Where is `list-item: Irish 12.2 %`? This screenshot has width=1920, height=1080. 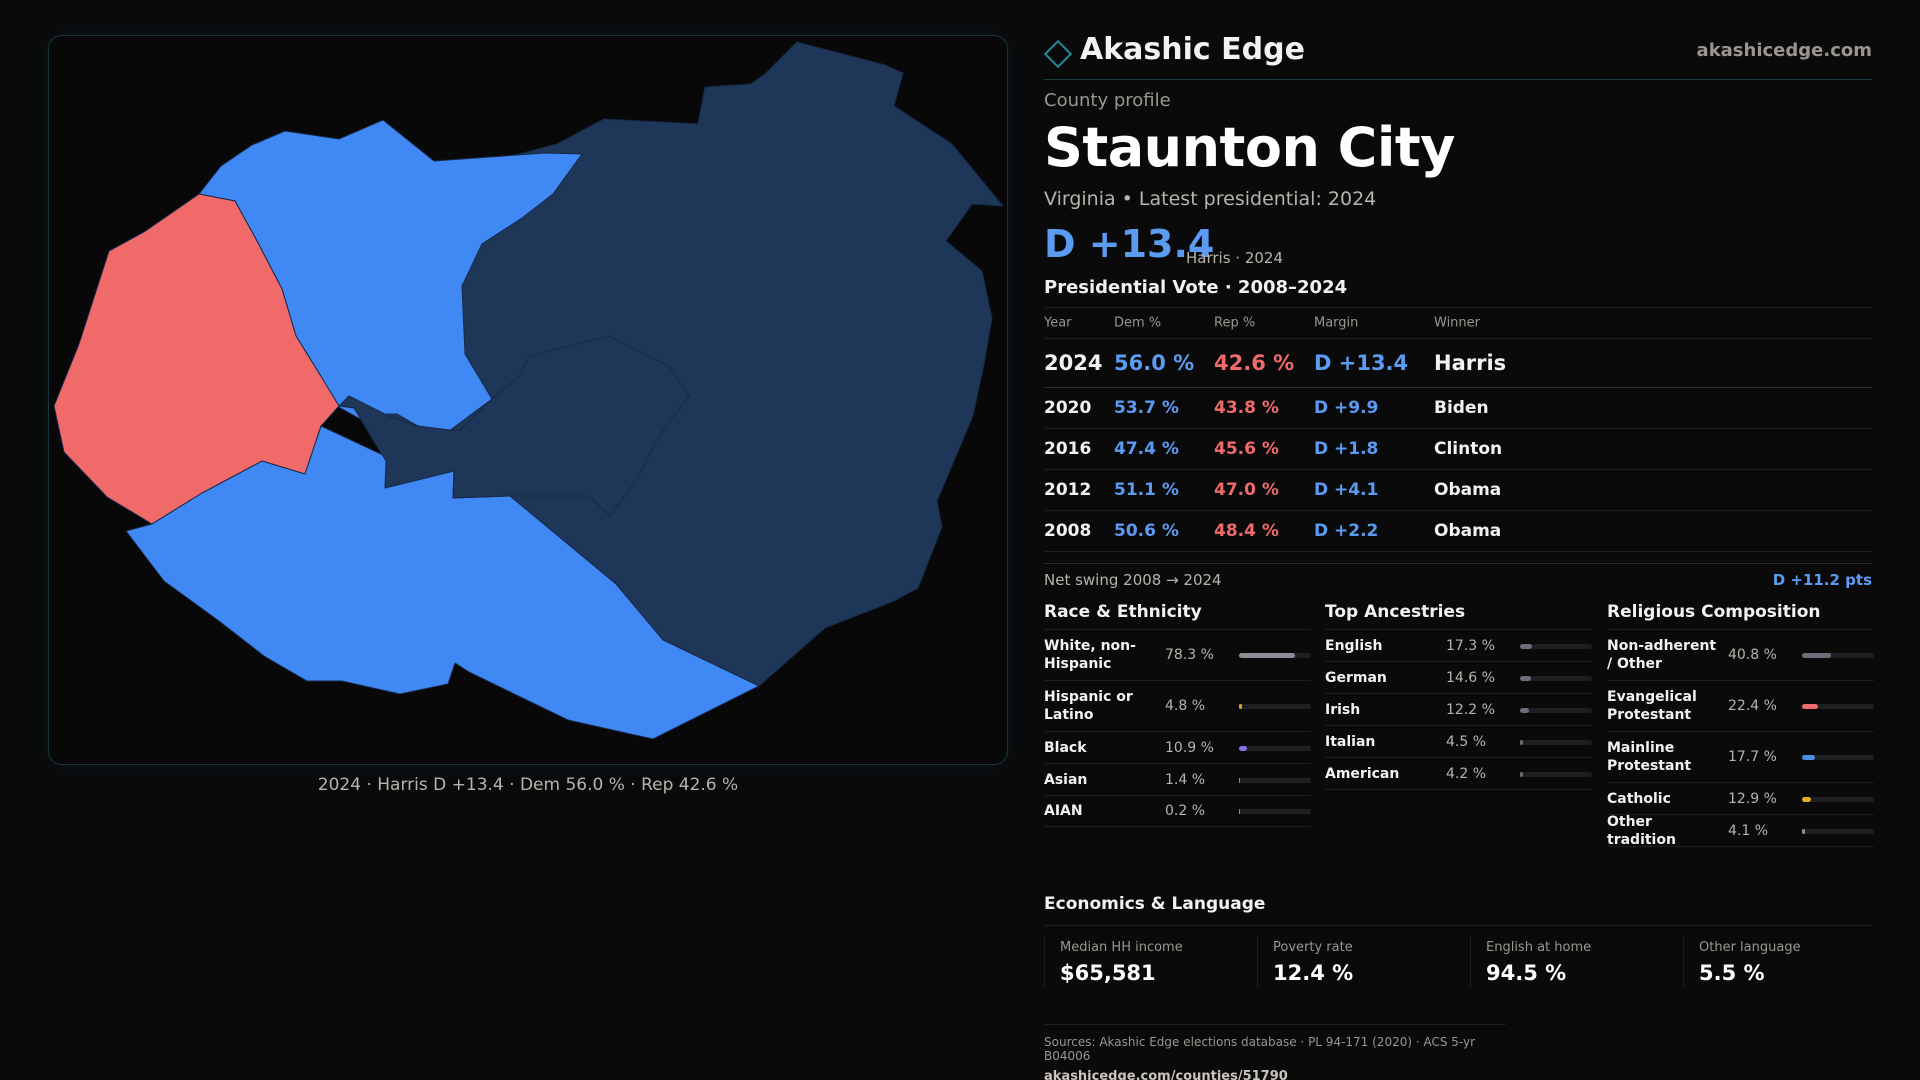
list-item: Irish 12.2 % is located at coordinates (1458, 710).